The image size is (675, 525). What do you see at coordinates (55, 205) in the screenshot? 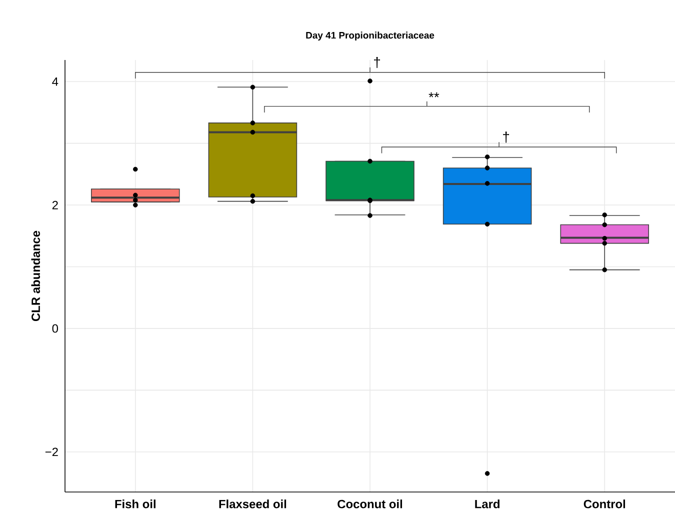
I see `y-tick-label: 2` at bounding box center [55, 205].